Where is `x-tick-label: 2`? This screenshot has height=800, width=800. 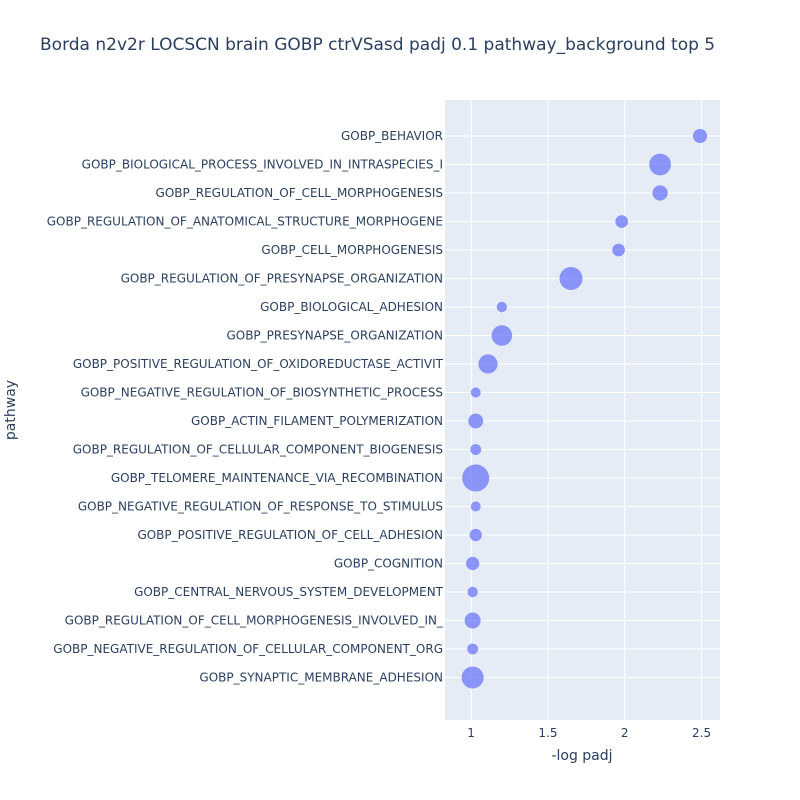 x-tick-label: 2 is located at coordinates (625, 733).